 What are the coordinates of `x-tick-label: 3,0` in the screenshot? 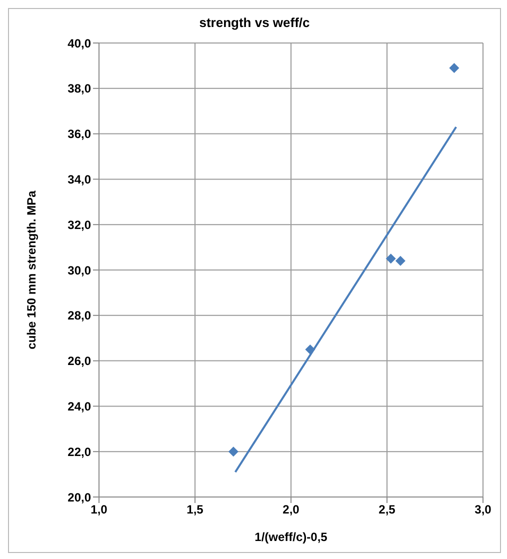 It's located at (483, 509).